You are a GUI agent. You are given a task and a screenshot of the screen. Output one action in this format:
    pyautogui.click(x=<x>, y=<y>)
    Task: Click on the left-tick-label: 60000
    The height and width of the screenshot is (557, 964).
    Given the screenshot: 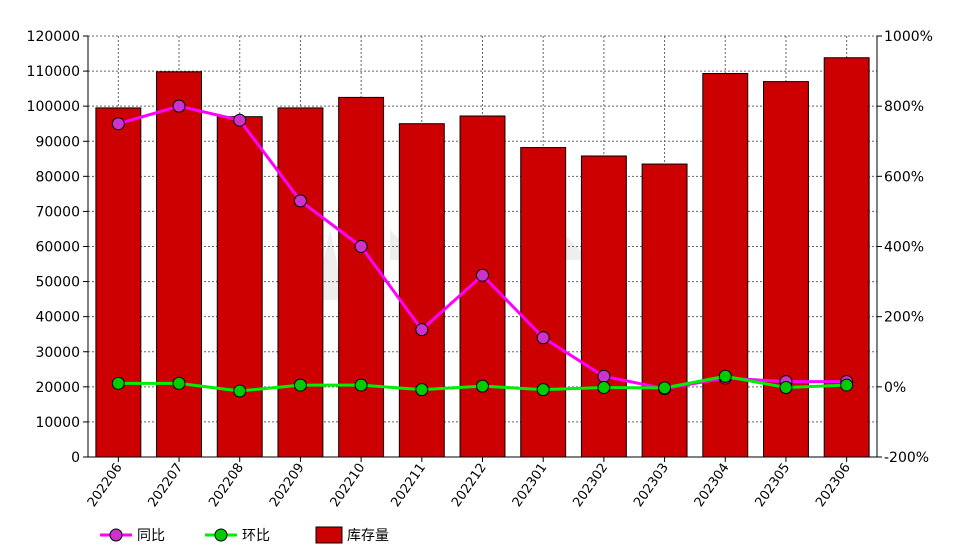 What is the action you would take?
    pyautogui.click(x=57, y=248)
    